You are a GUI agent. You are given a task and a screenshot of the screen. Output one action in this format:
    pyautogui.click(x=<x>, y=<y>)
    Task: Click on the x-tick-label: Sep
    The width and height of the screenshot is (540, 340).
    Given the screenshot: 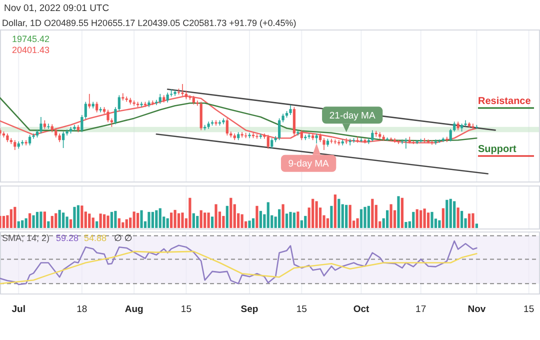 What is the action you would take?
    pyautogui.click(x=249, y=309)
    